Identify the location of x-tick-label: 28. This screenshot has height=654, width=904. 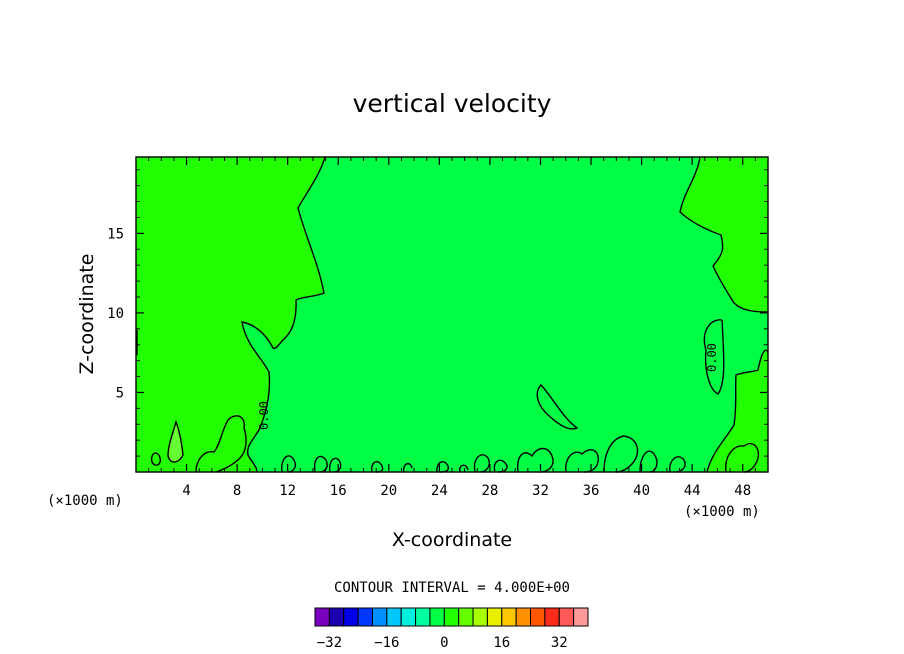
(489, 491).